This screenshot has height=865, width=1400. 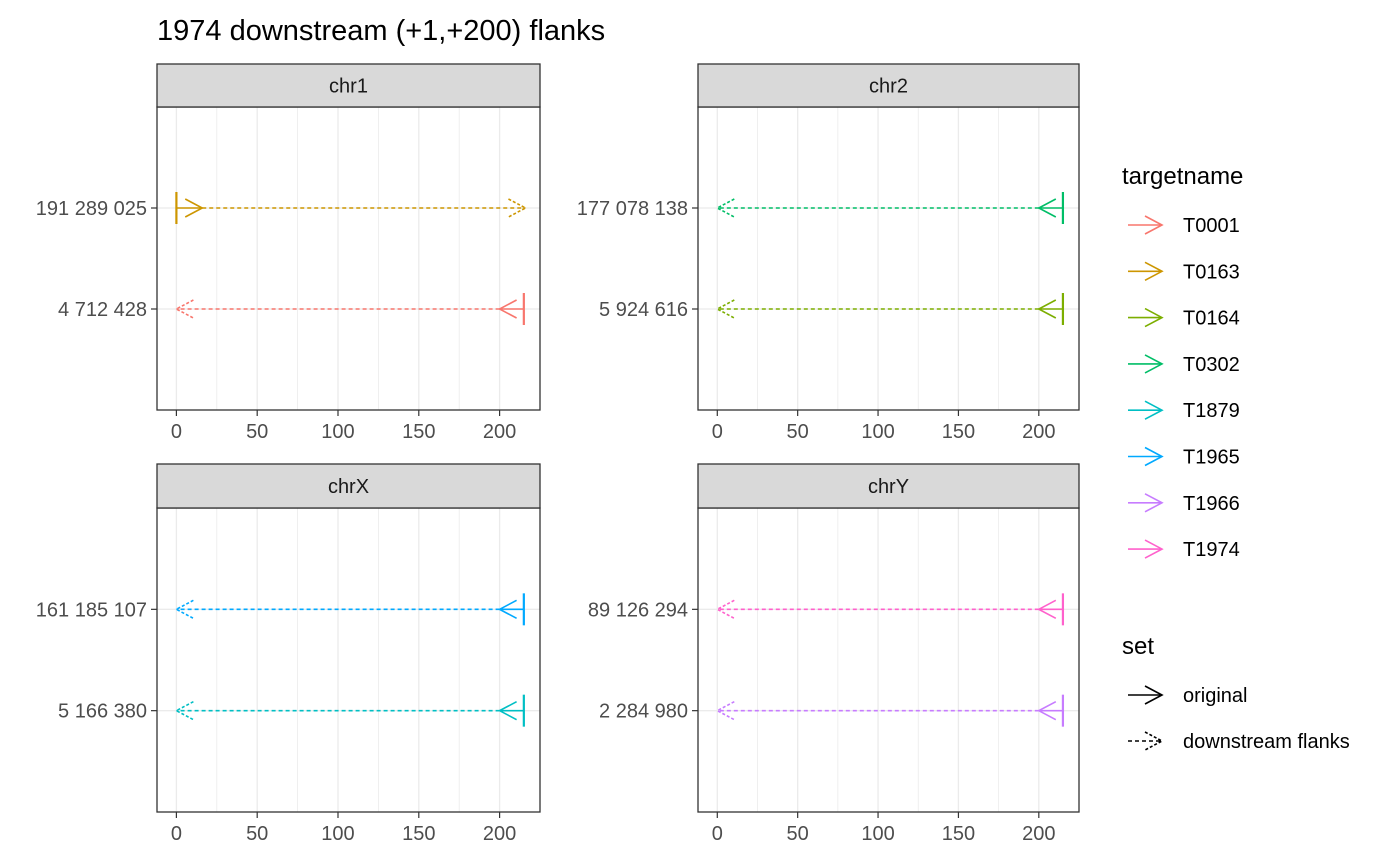 I want to click on strip-label-chrx: chrX, so click(x=348, y=487).